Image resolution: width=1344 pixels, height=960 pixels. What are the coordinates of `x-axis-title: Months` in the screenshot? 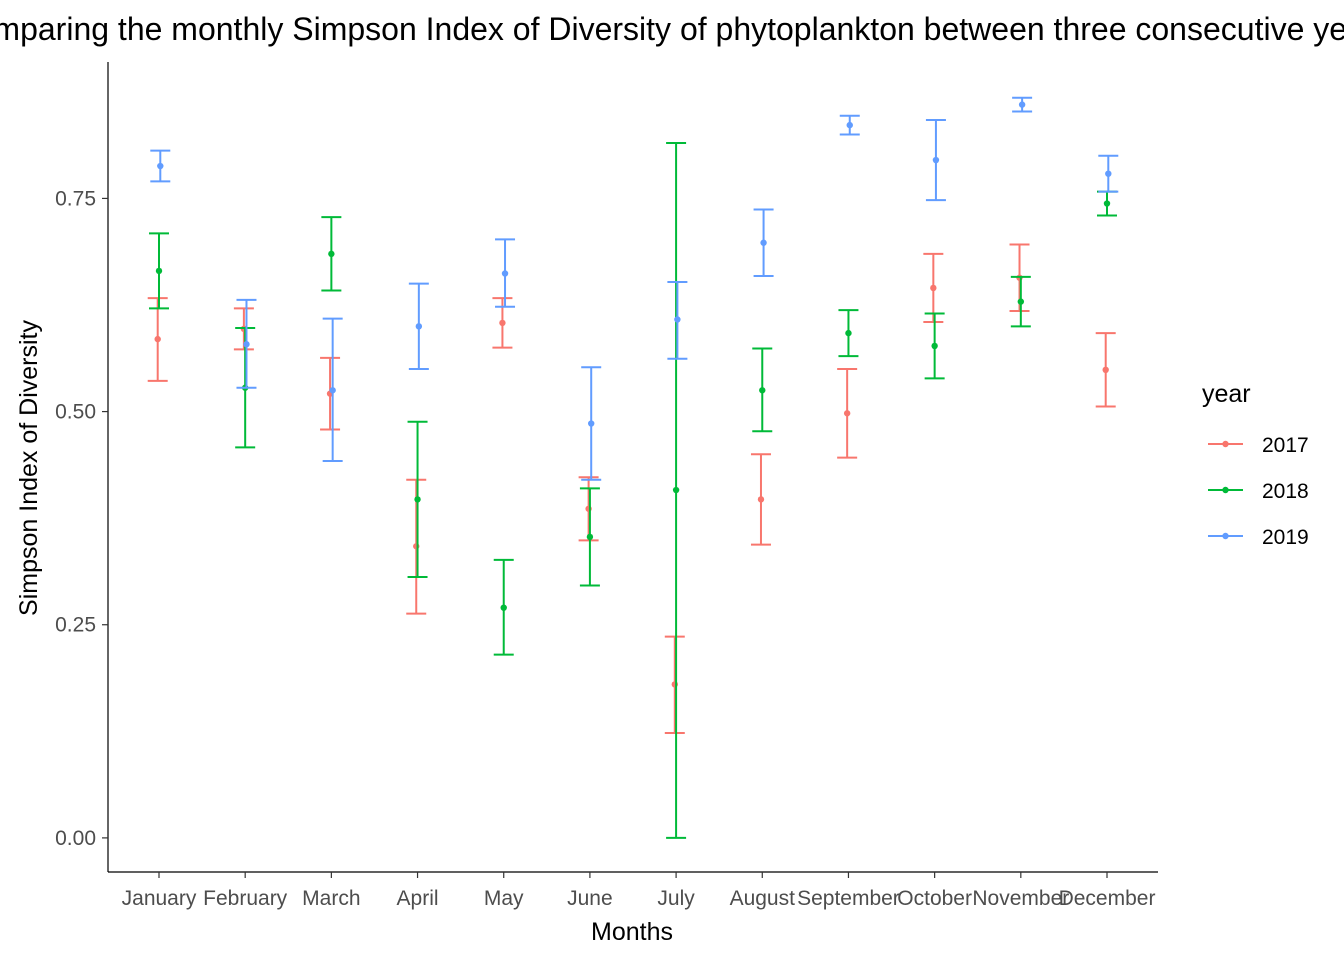 It's located at (632, 932).